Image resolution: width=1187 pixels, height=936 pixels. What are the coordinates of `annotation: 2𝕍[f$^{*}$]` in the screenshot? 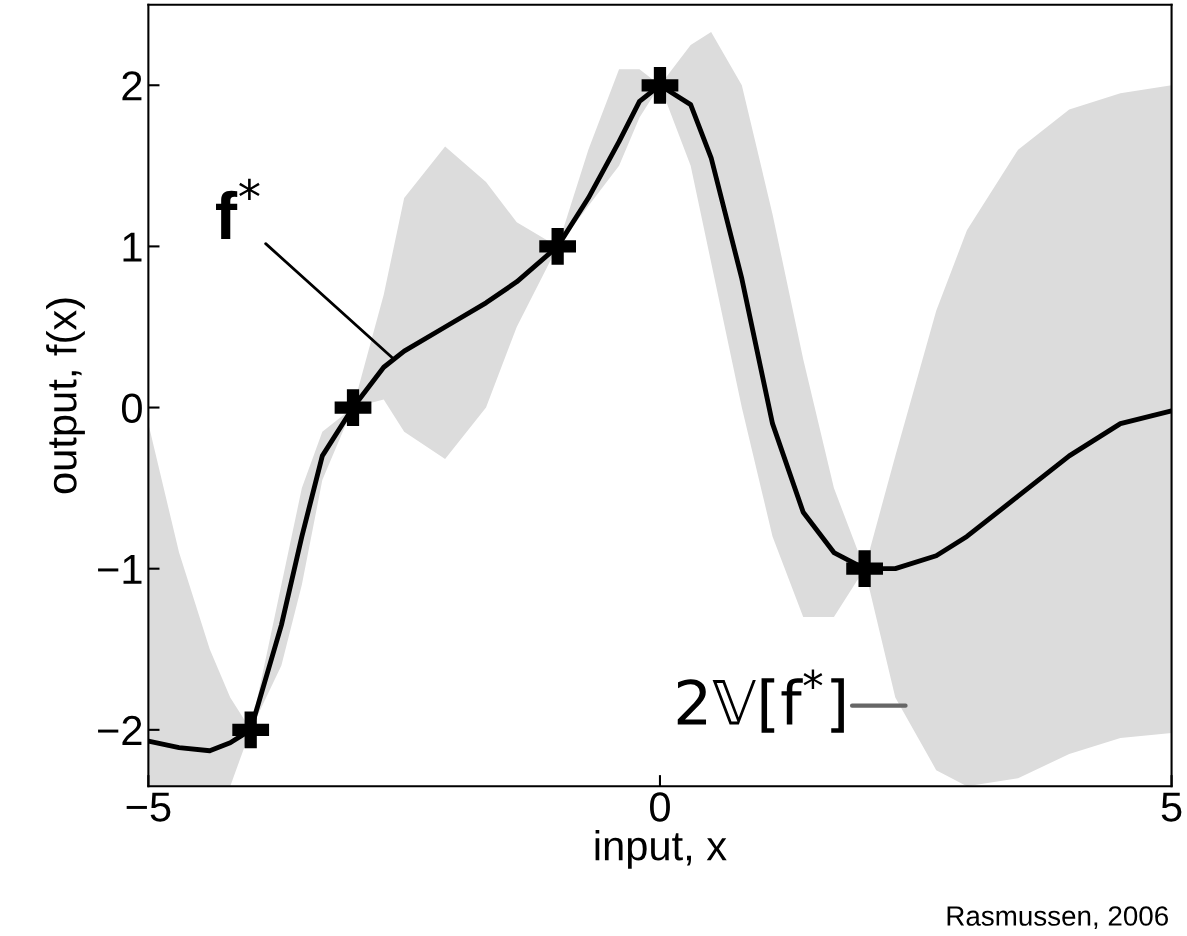 It's located at (760, 701).